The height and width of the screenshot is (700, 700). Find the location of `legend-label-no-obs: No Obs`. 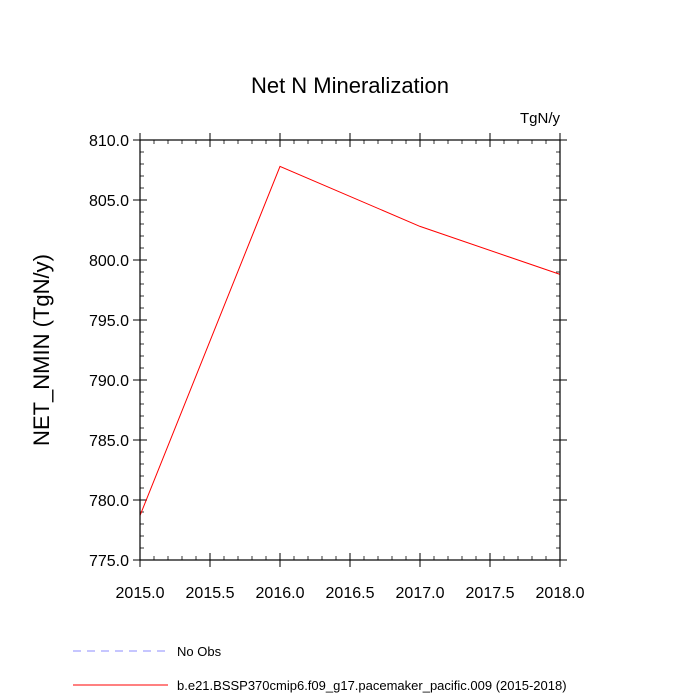

legend-label-no-obs: No Obs is located at coordinates (199, 651).